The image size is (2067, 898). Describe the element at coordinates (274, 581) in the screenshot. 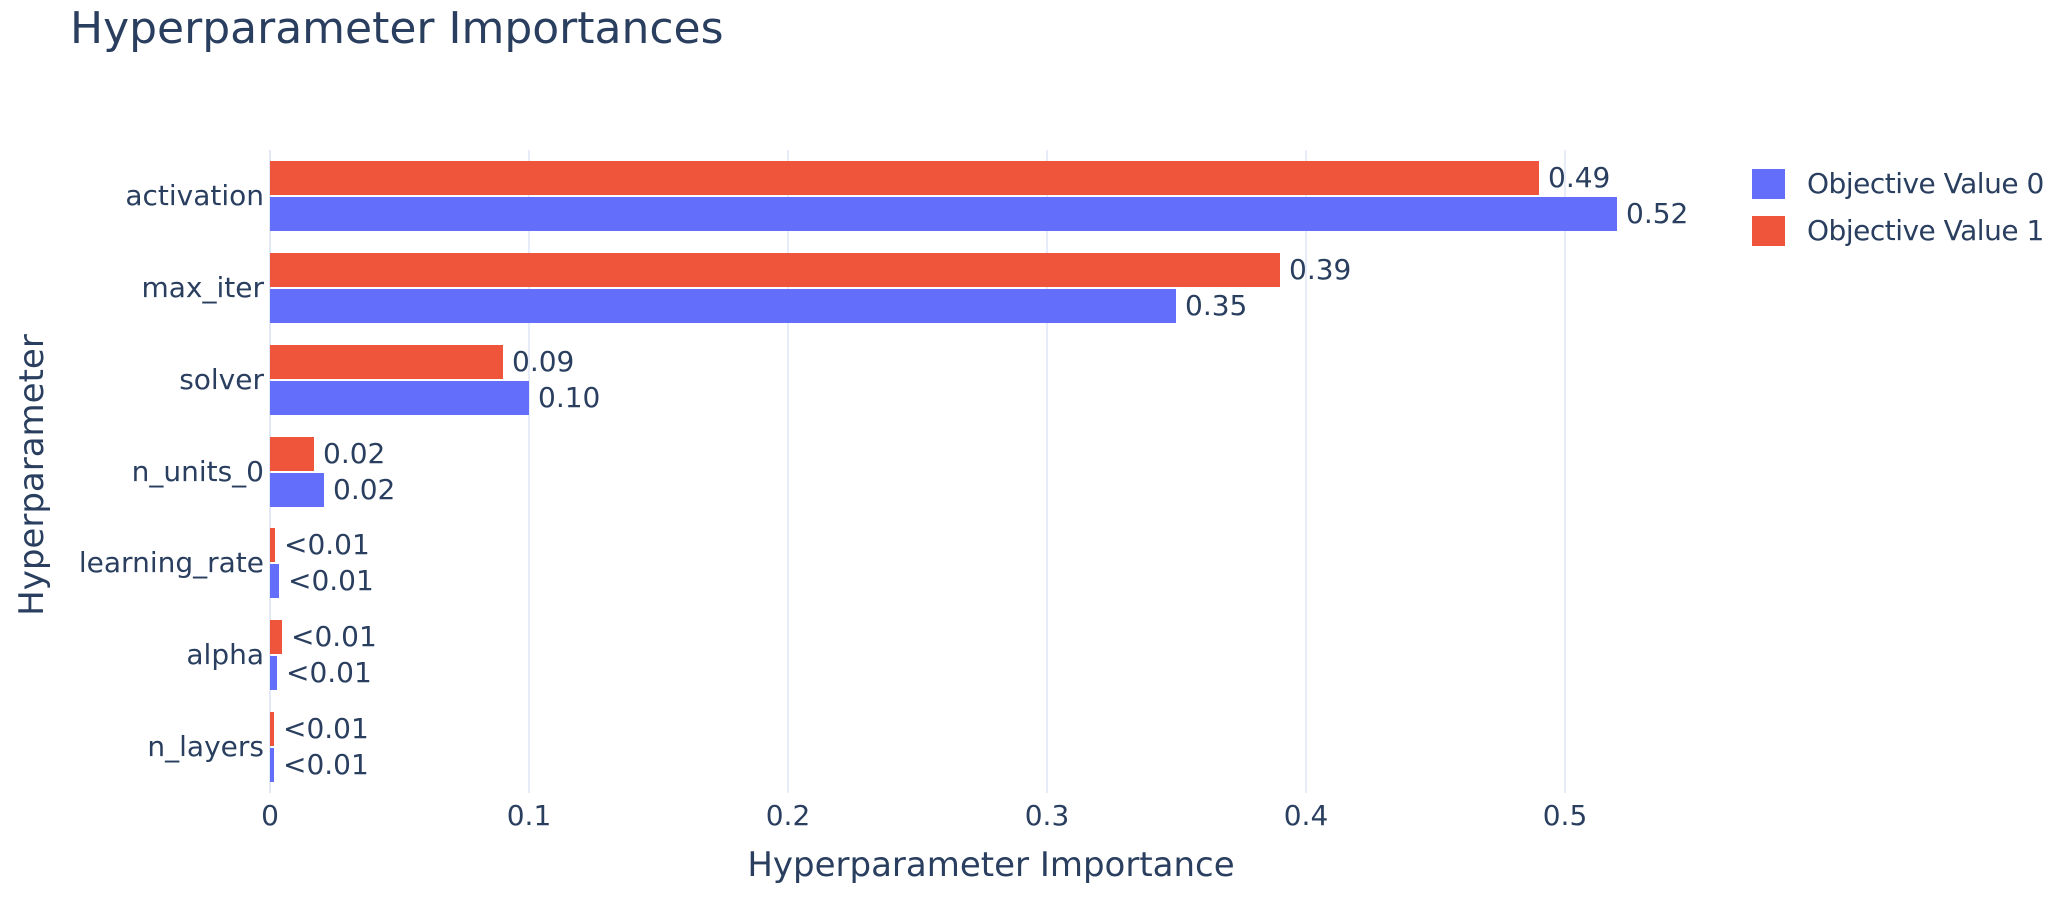

I see `bar-objective-value-0-learning_rate` at that location.